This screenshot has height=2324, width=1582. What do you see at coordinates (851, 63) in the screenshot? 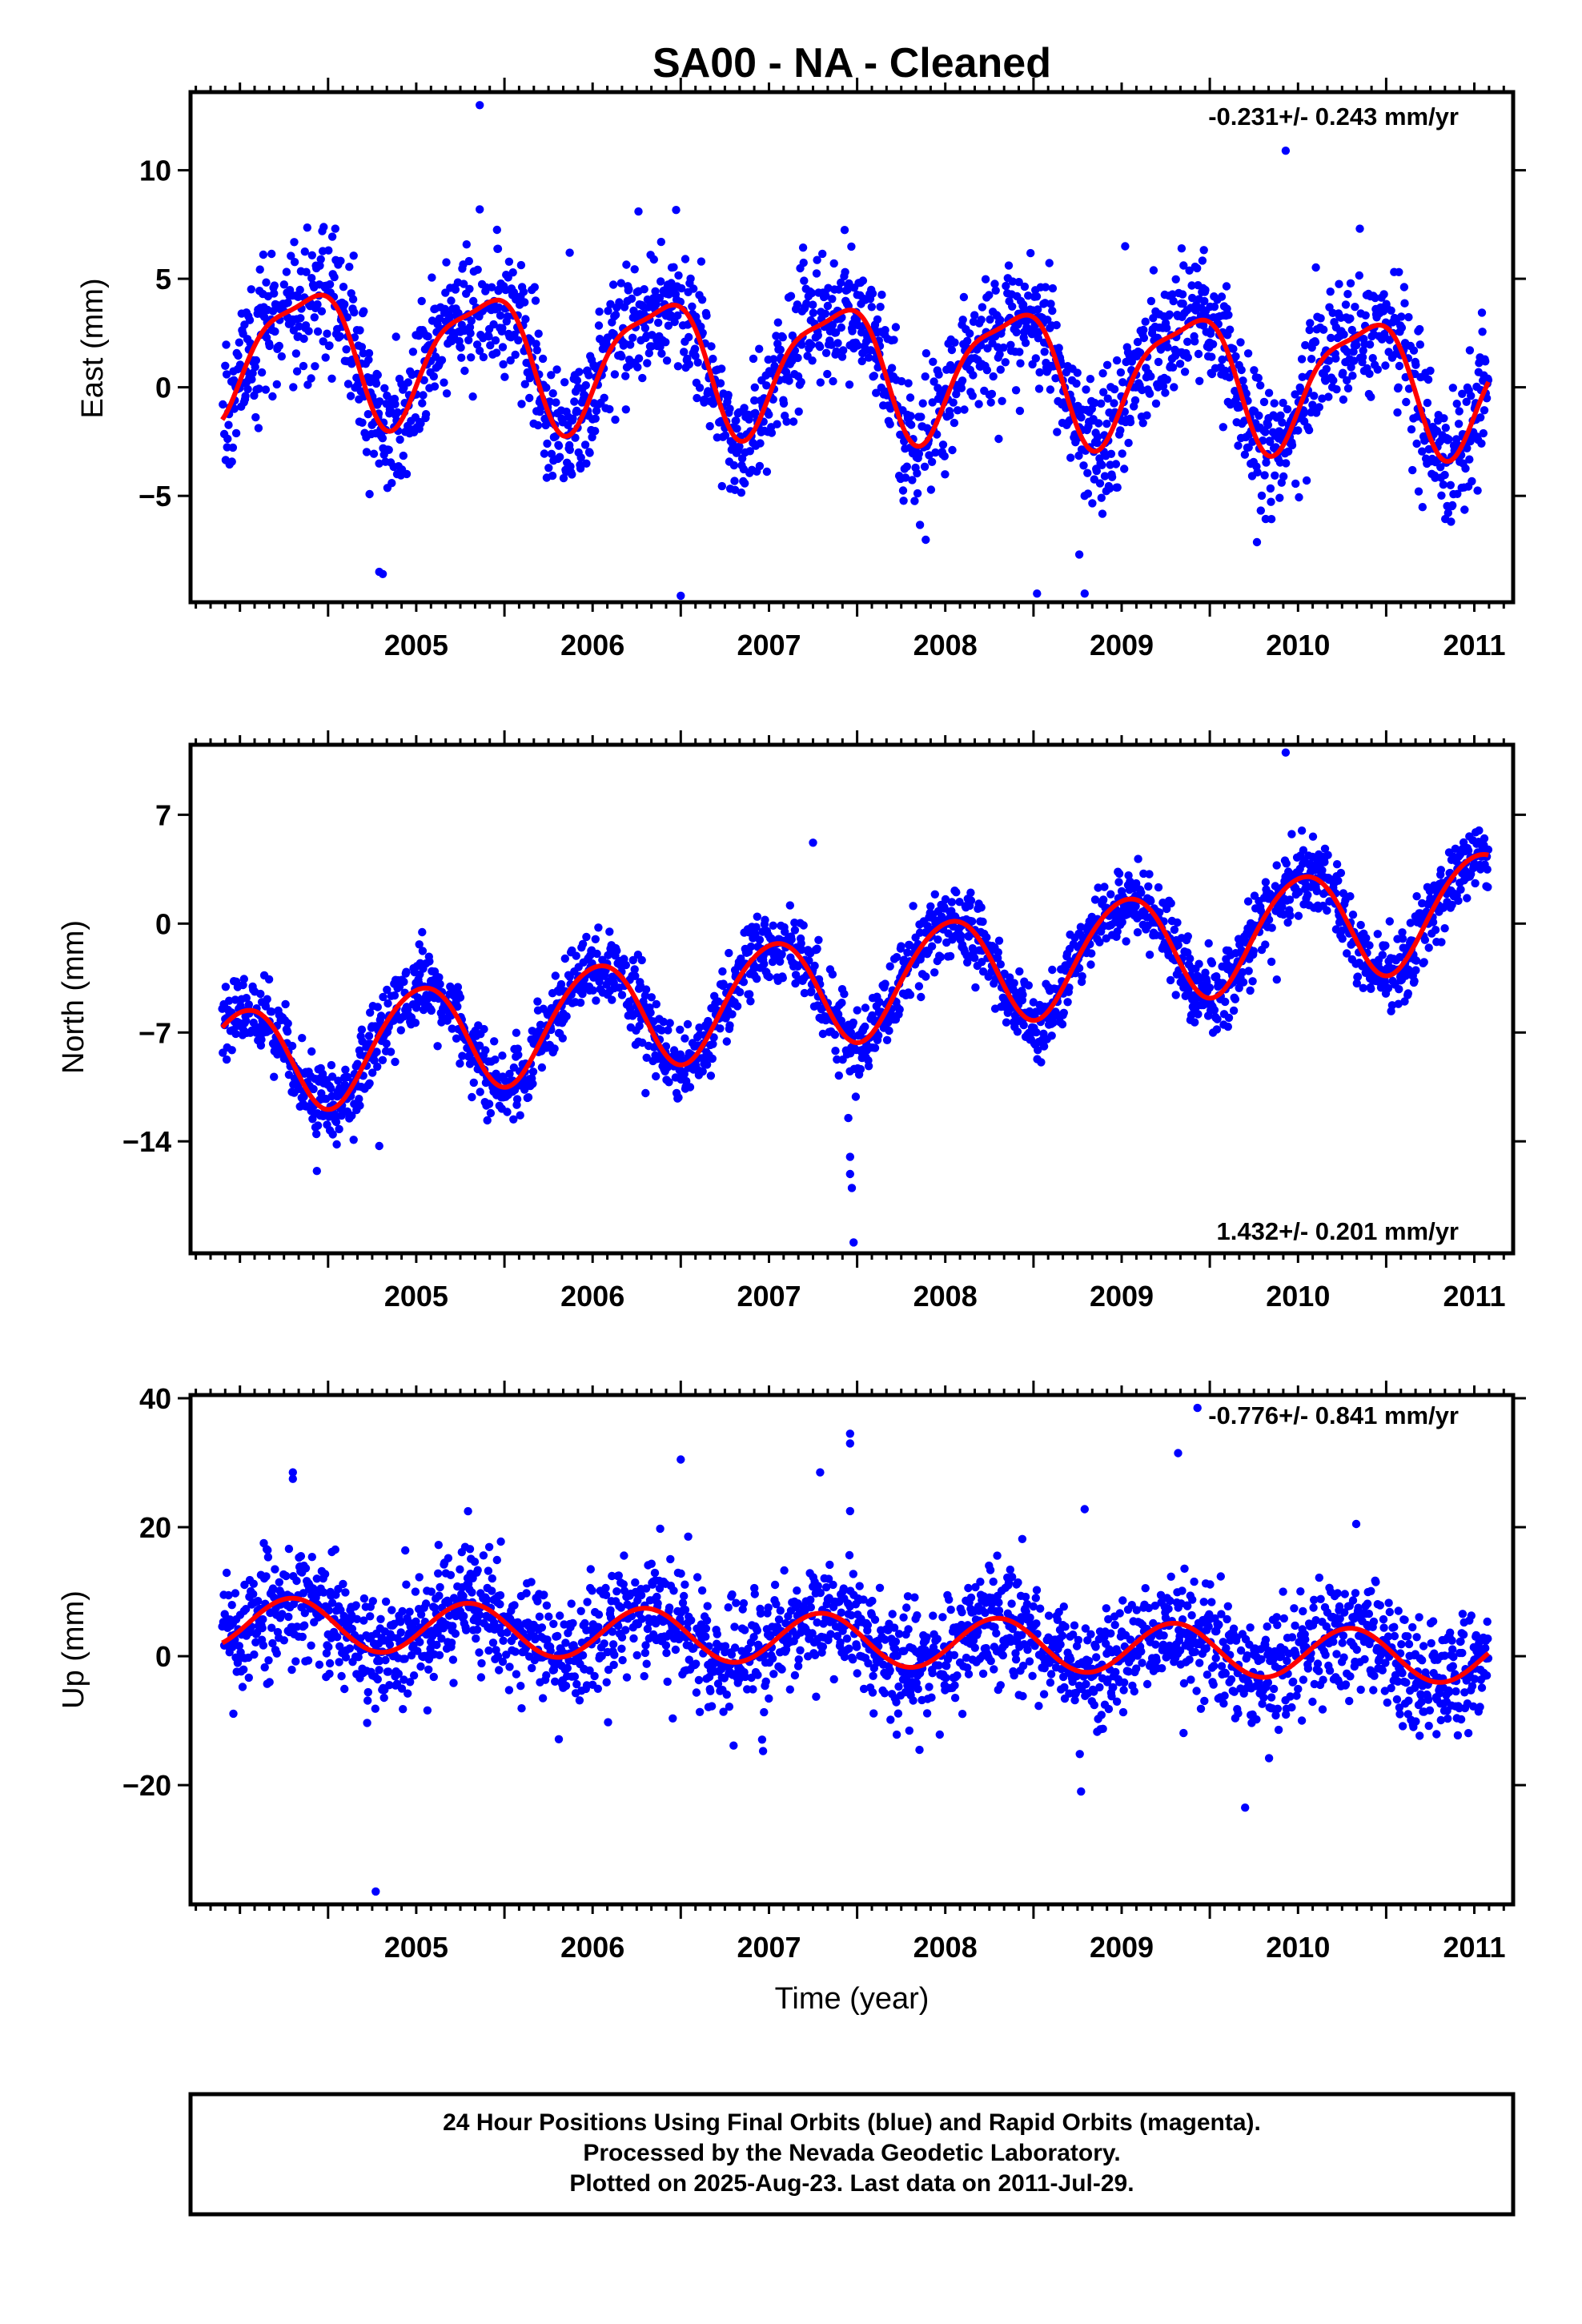
I see `figure-title: SA00 - NA - Cleaned` at bounding box center [851, 63].